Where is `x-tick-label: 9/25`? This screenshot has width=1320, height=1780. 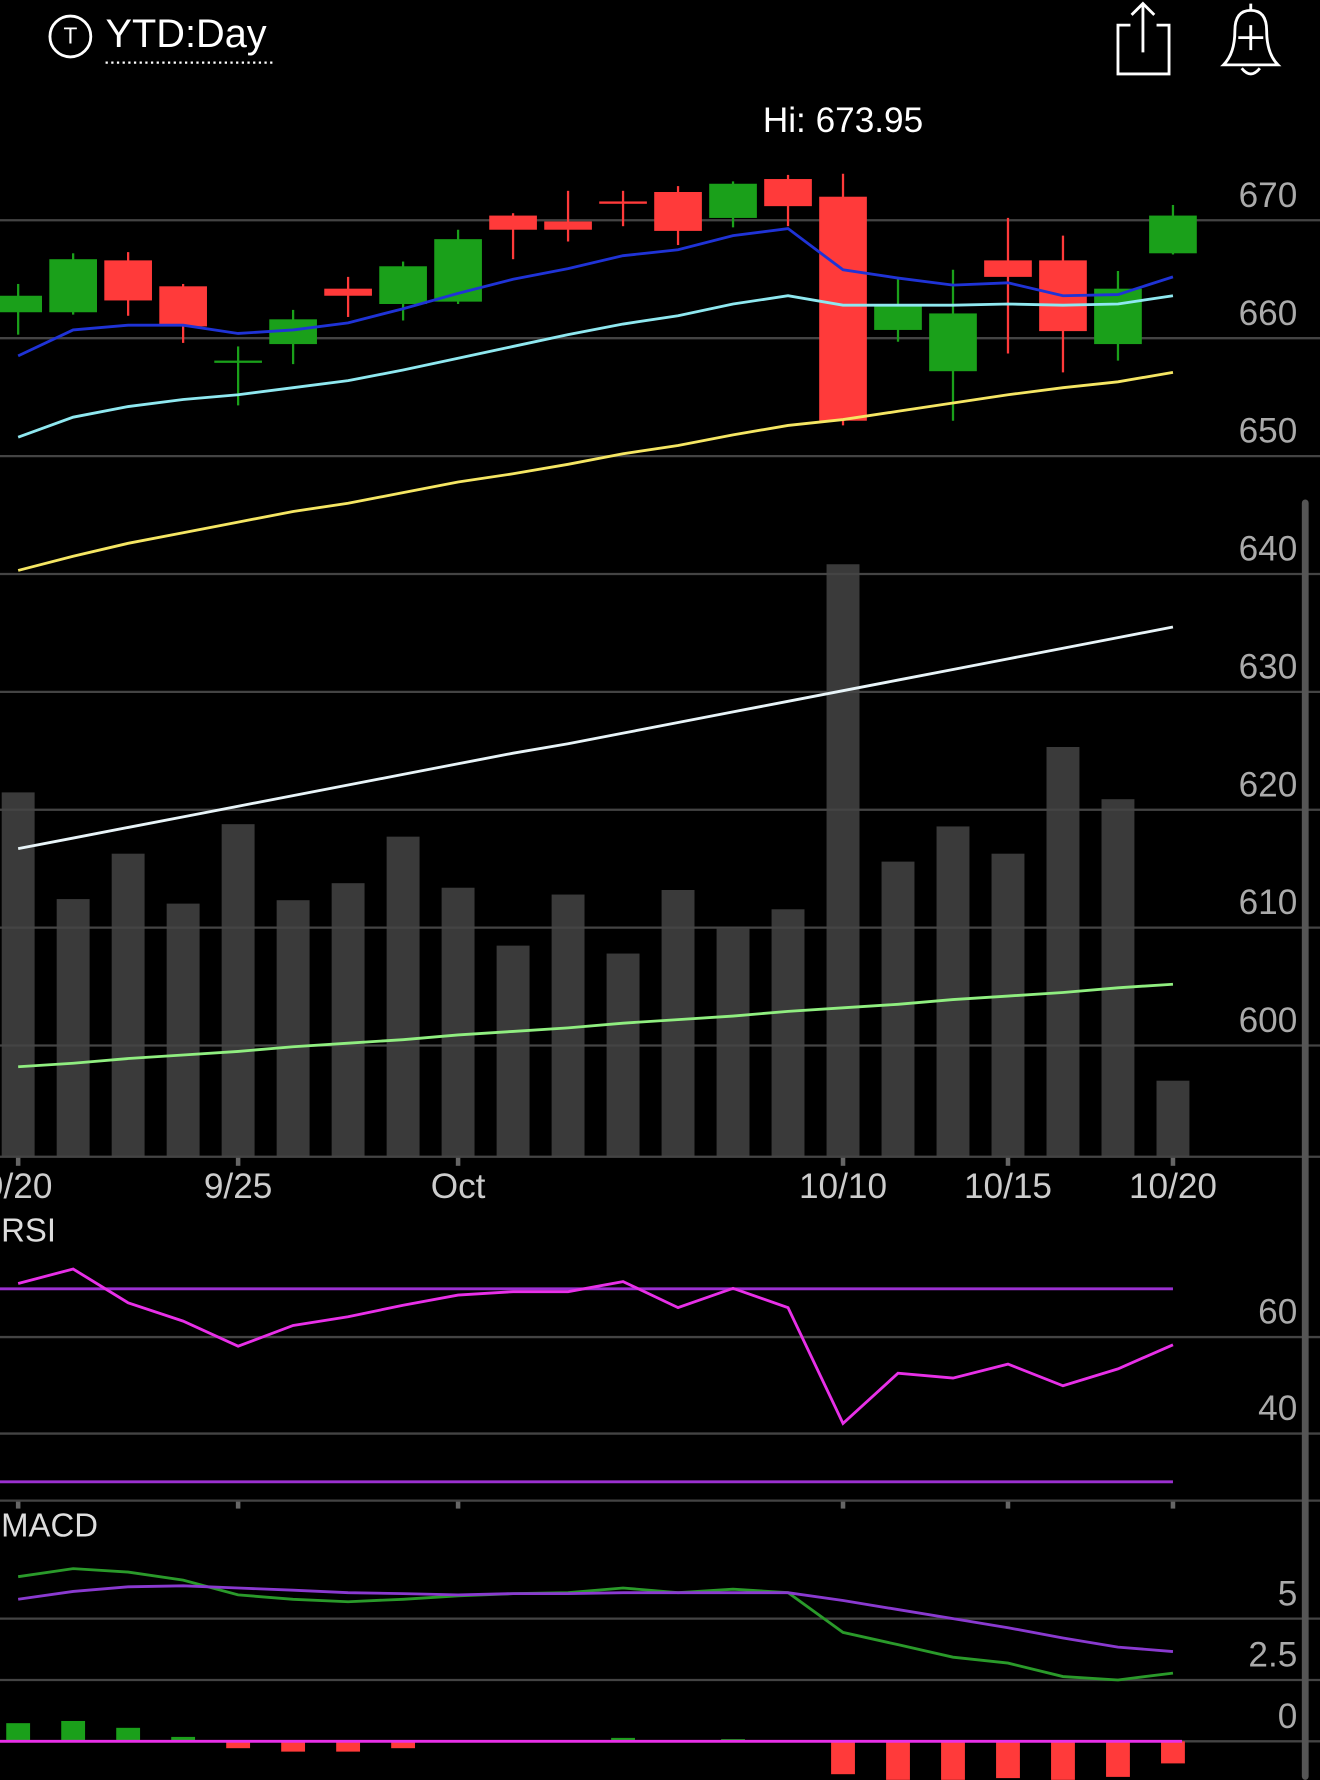 x-tick-label: 9/25 is located at coordinates (238, 1186).